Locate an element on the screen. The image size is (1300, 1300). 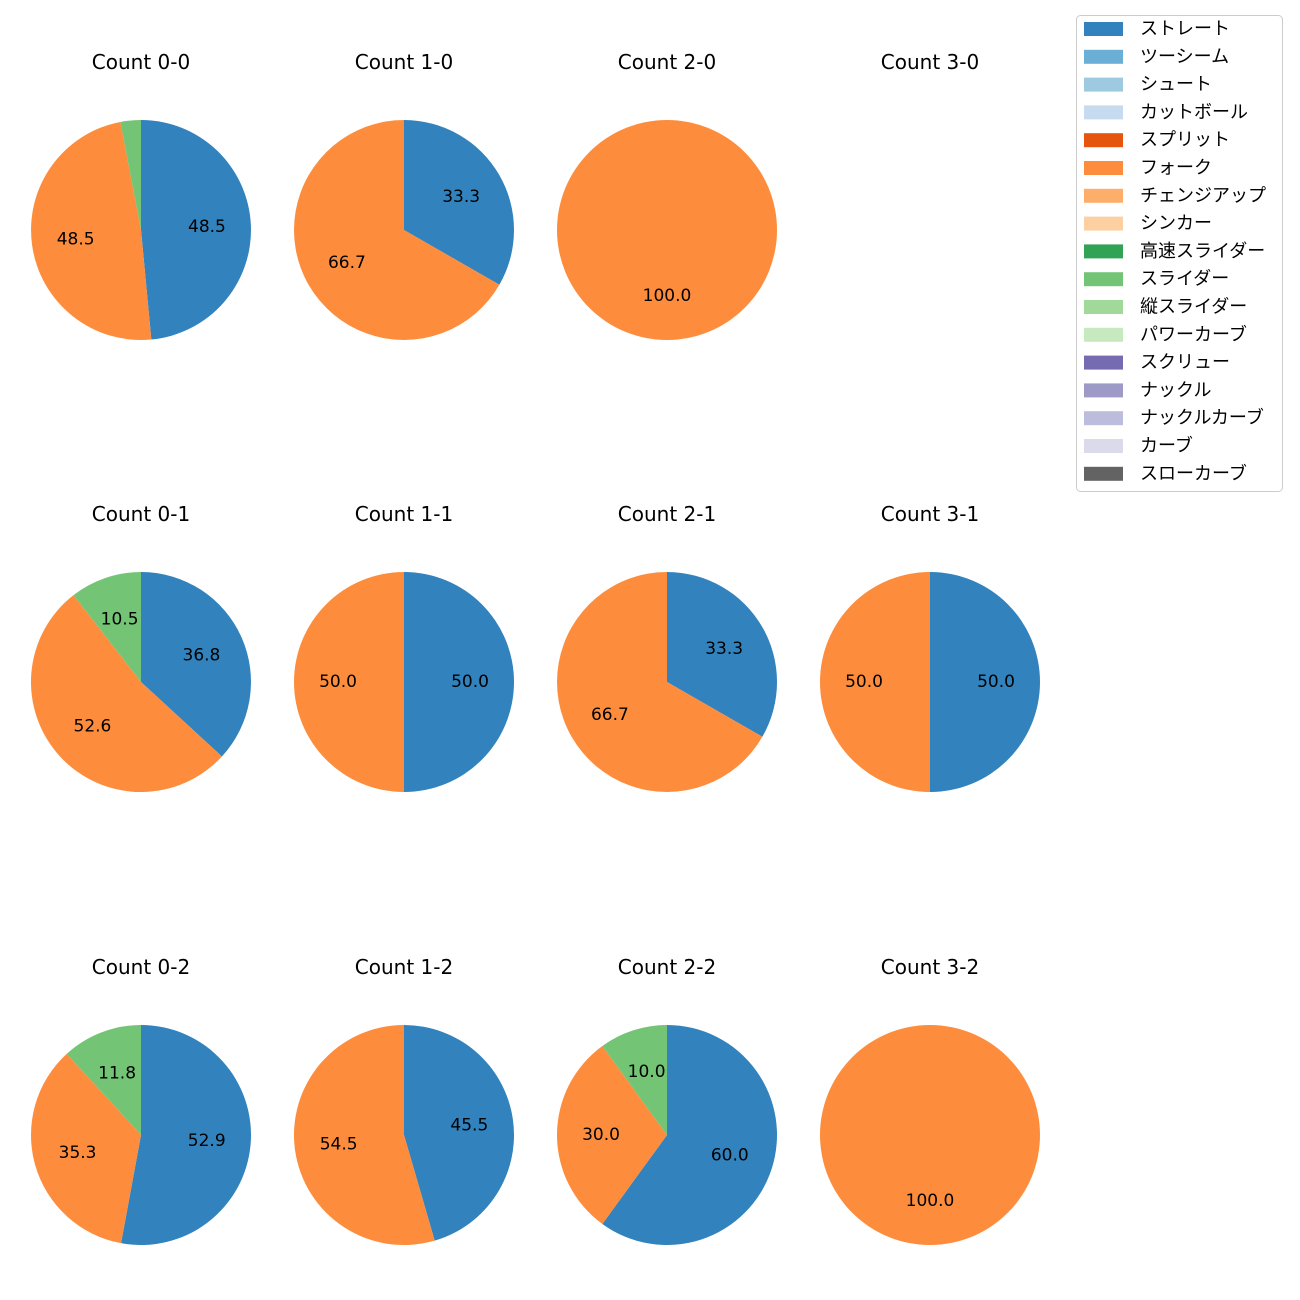
legend-entry: カットボール is located at coordinates (1194, 112).